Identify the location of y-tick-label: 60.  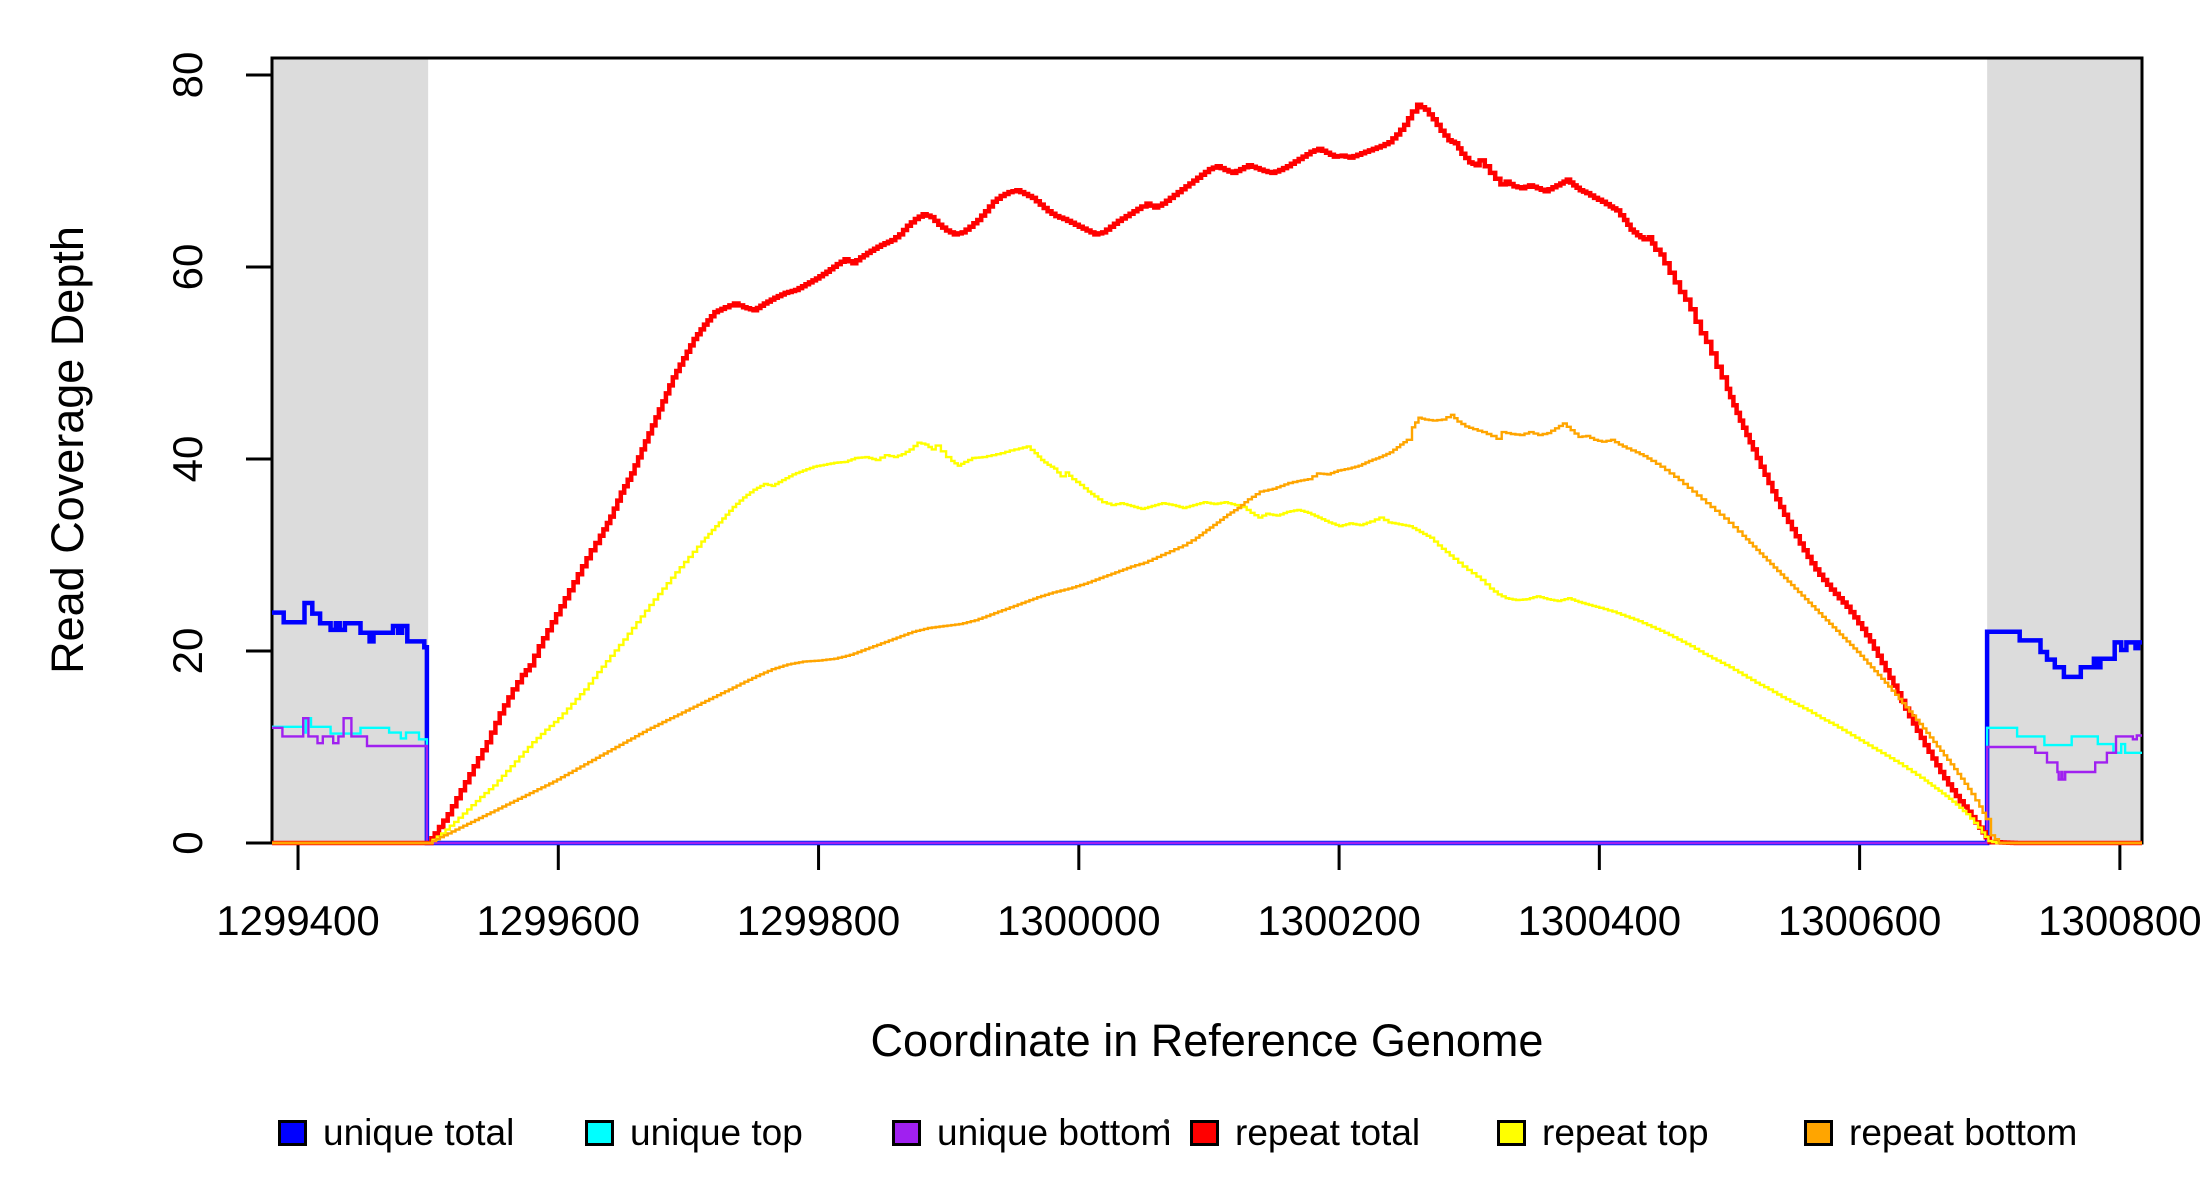
(187, 267).